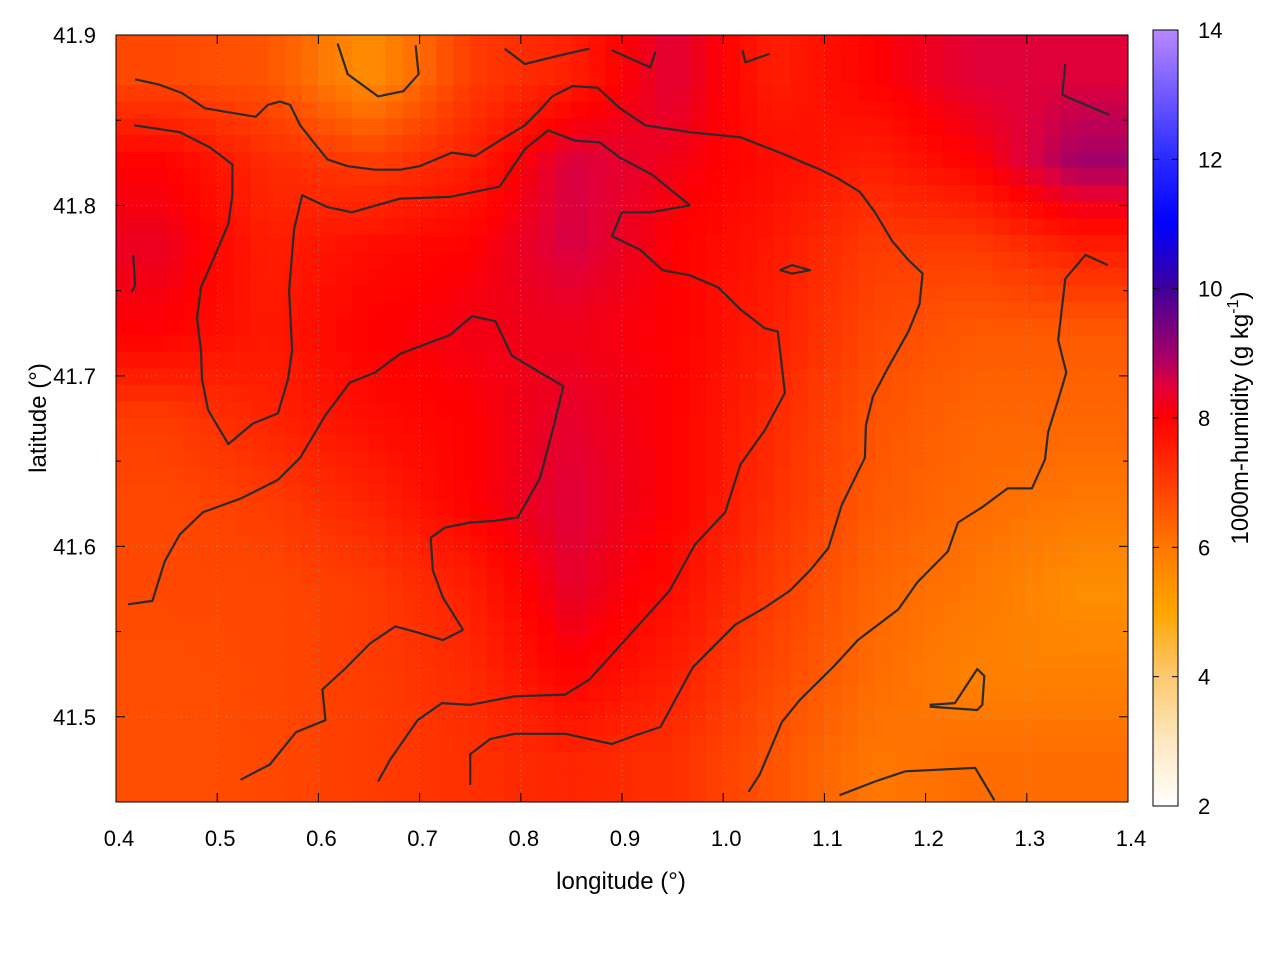 This screenshot has width=1280, height=965. I want to click on y-tick-label: 41.6, so click(74, 546).